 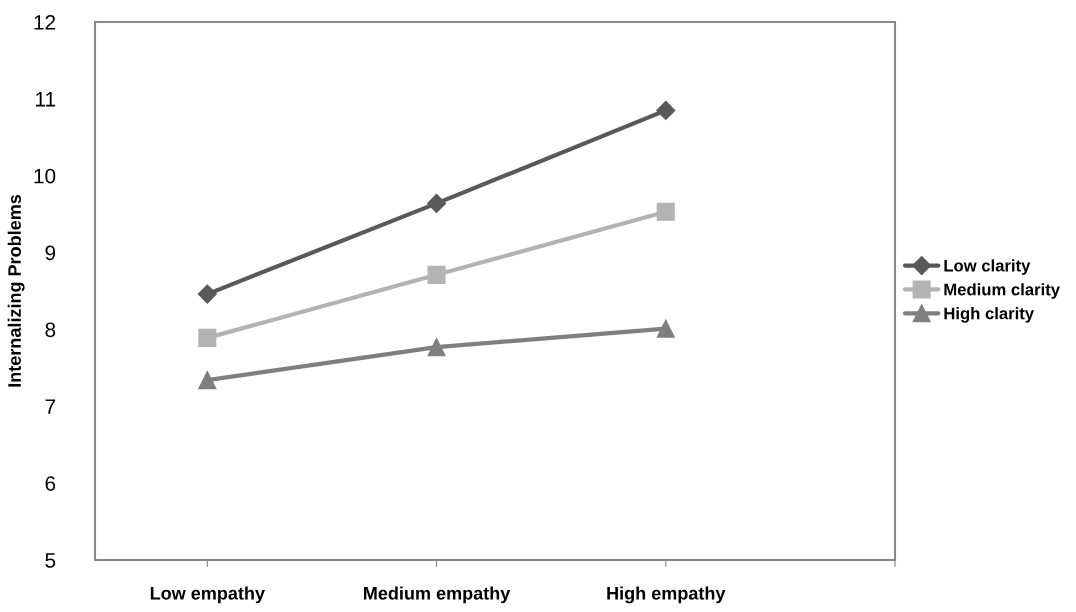 I want to click on y-tick-label: 8, so click(x=50, y=330).